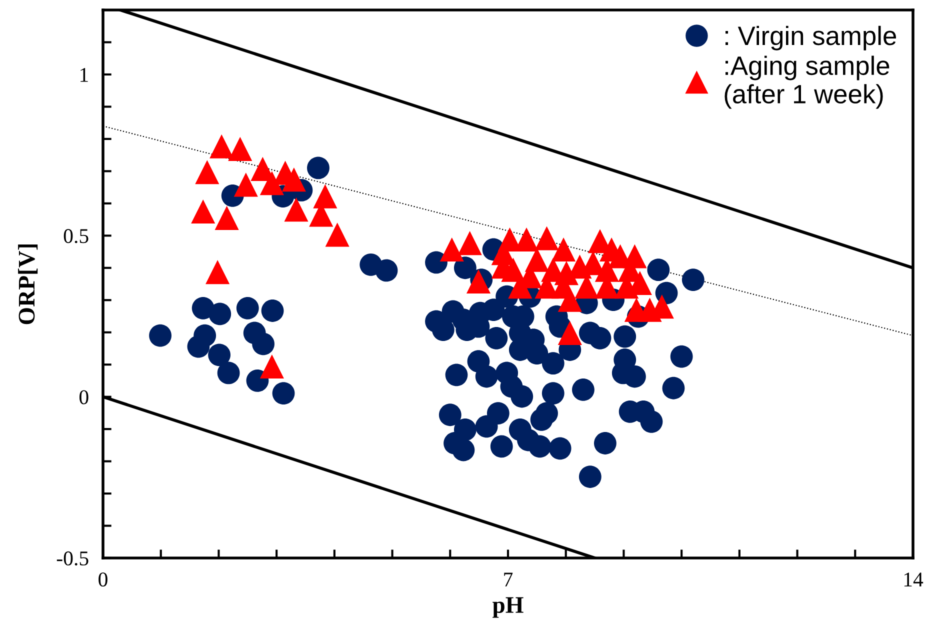 The height and width of the screenshot is (634, 930). I want to click on y-tick-label: 0, so click(83, 397).